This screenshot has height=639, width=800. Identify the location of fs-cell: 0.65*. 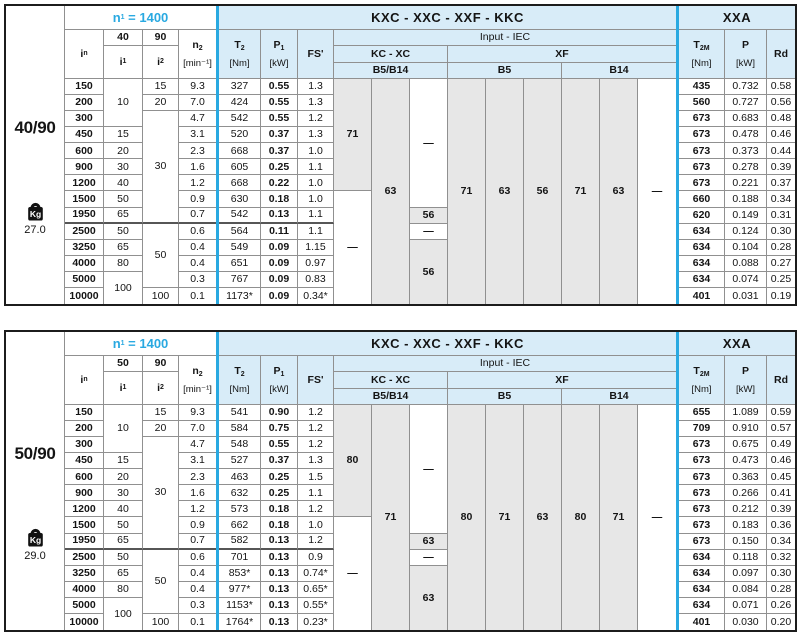
(316, 589).